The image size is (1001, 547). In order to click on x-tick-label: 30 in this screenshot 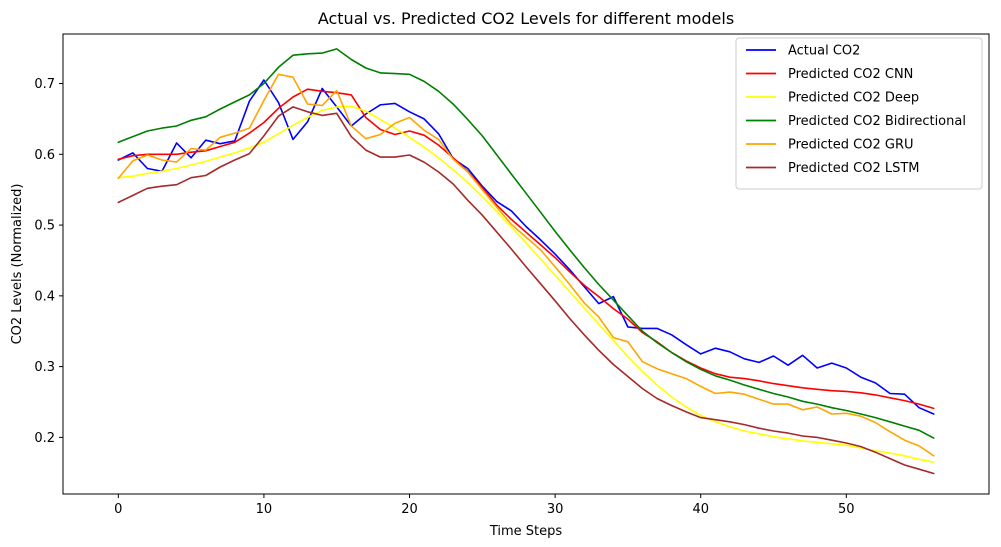, I will do `click(555, 509)`.